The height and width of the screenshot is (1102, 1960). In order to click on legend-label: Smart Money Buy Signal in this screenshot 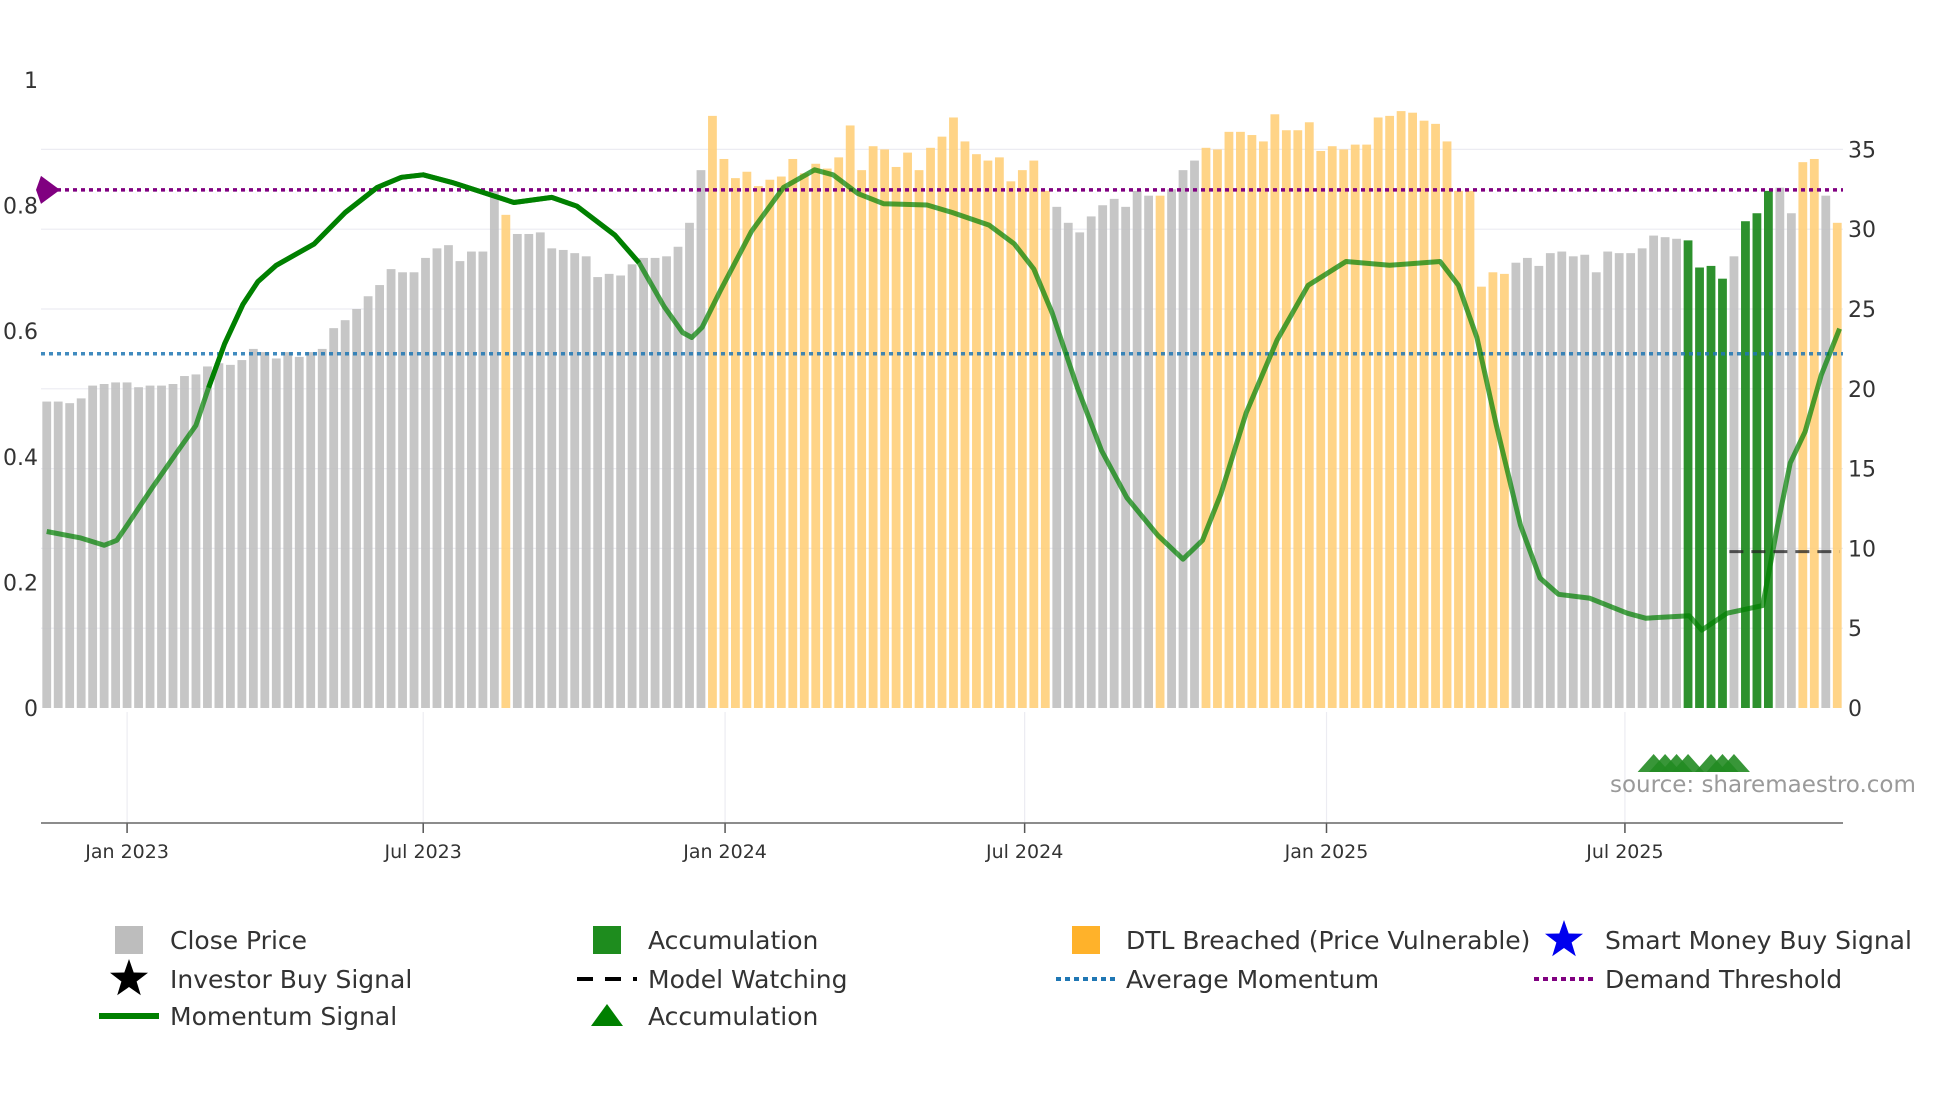, I will do `click(1758, 940)`.